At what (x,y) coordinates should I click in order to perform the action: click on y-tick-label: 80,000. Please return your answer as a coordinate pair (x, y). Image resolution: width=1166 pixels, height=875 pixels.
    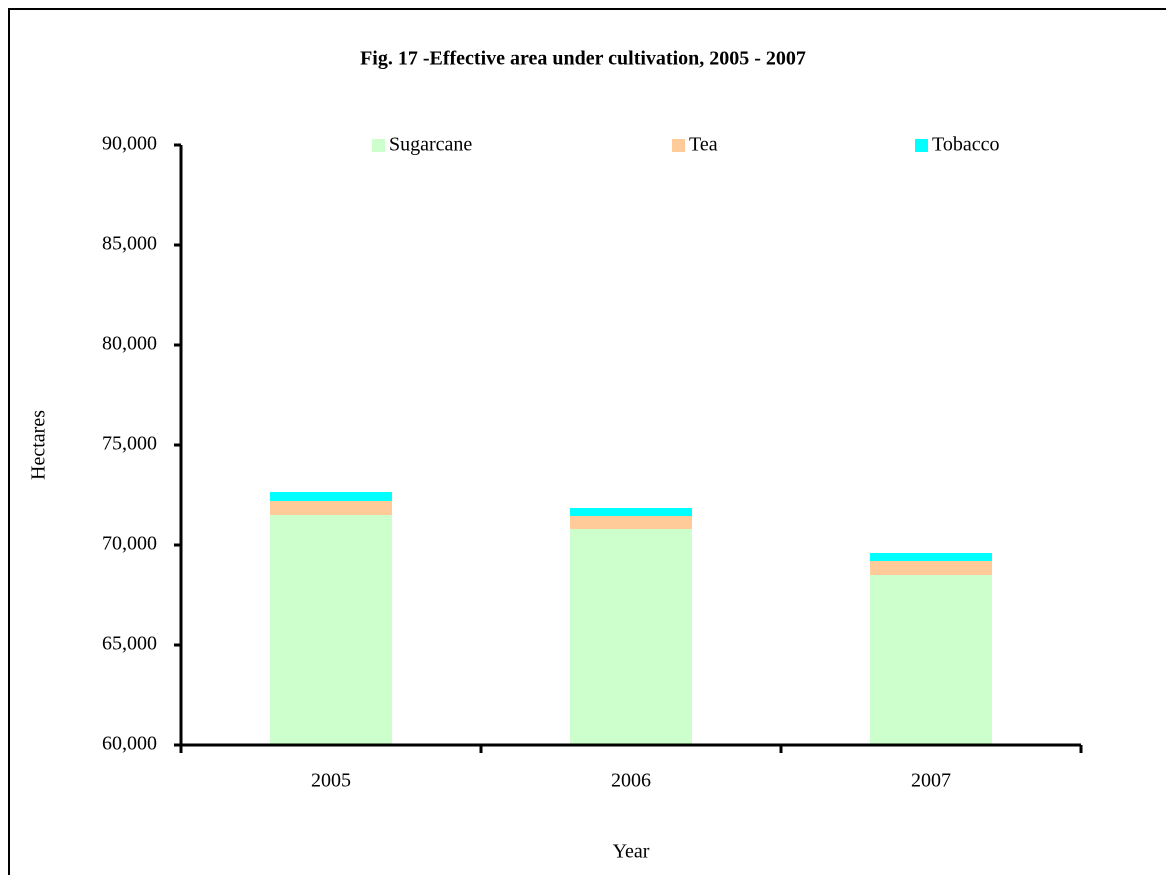
    Looking at the image, I should click on (129, 344).